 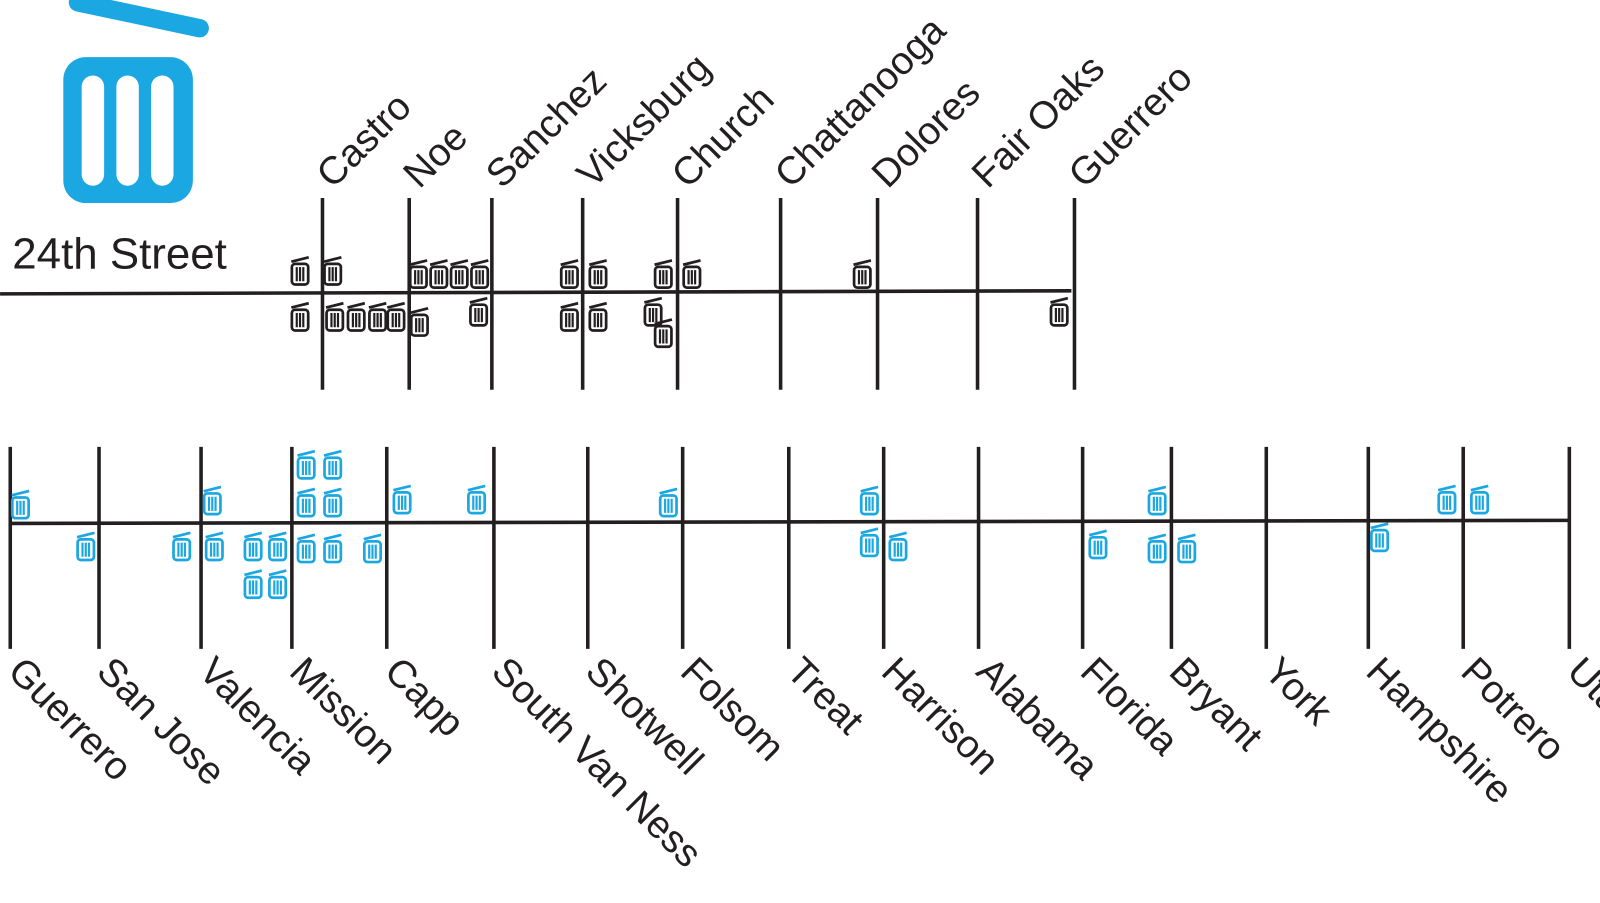 What do you see at coordinates (1216, 704) in the screenshot?
I see `street-label: Bryant` at bounding box center [1216, 704].